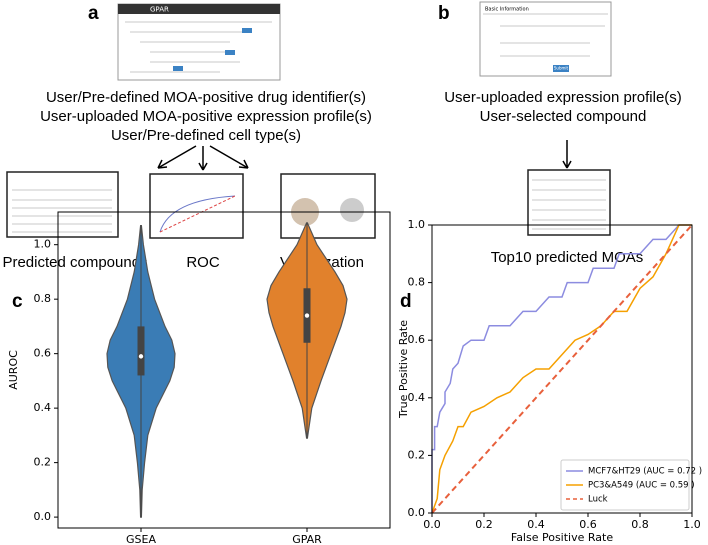 This screenshot has width=708, height=545. What do you see at coordinates (307, 539) in the screenshot?
I see `x-tick-label: GPAR` at bounding box center [307, 539].